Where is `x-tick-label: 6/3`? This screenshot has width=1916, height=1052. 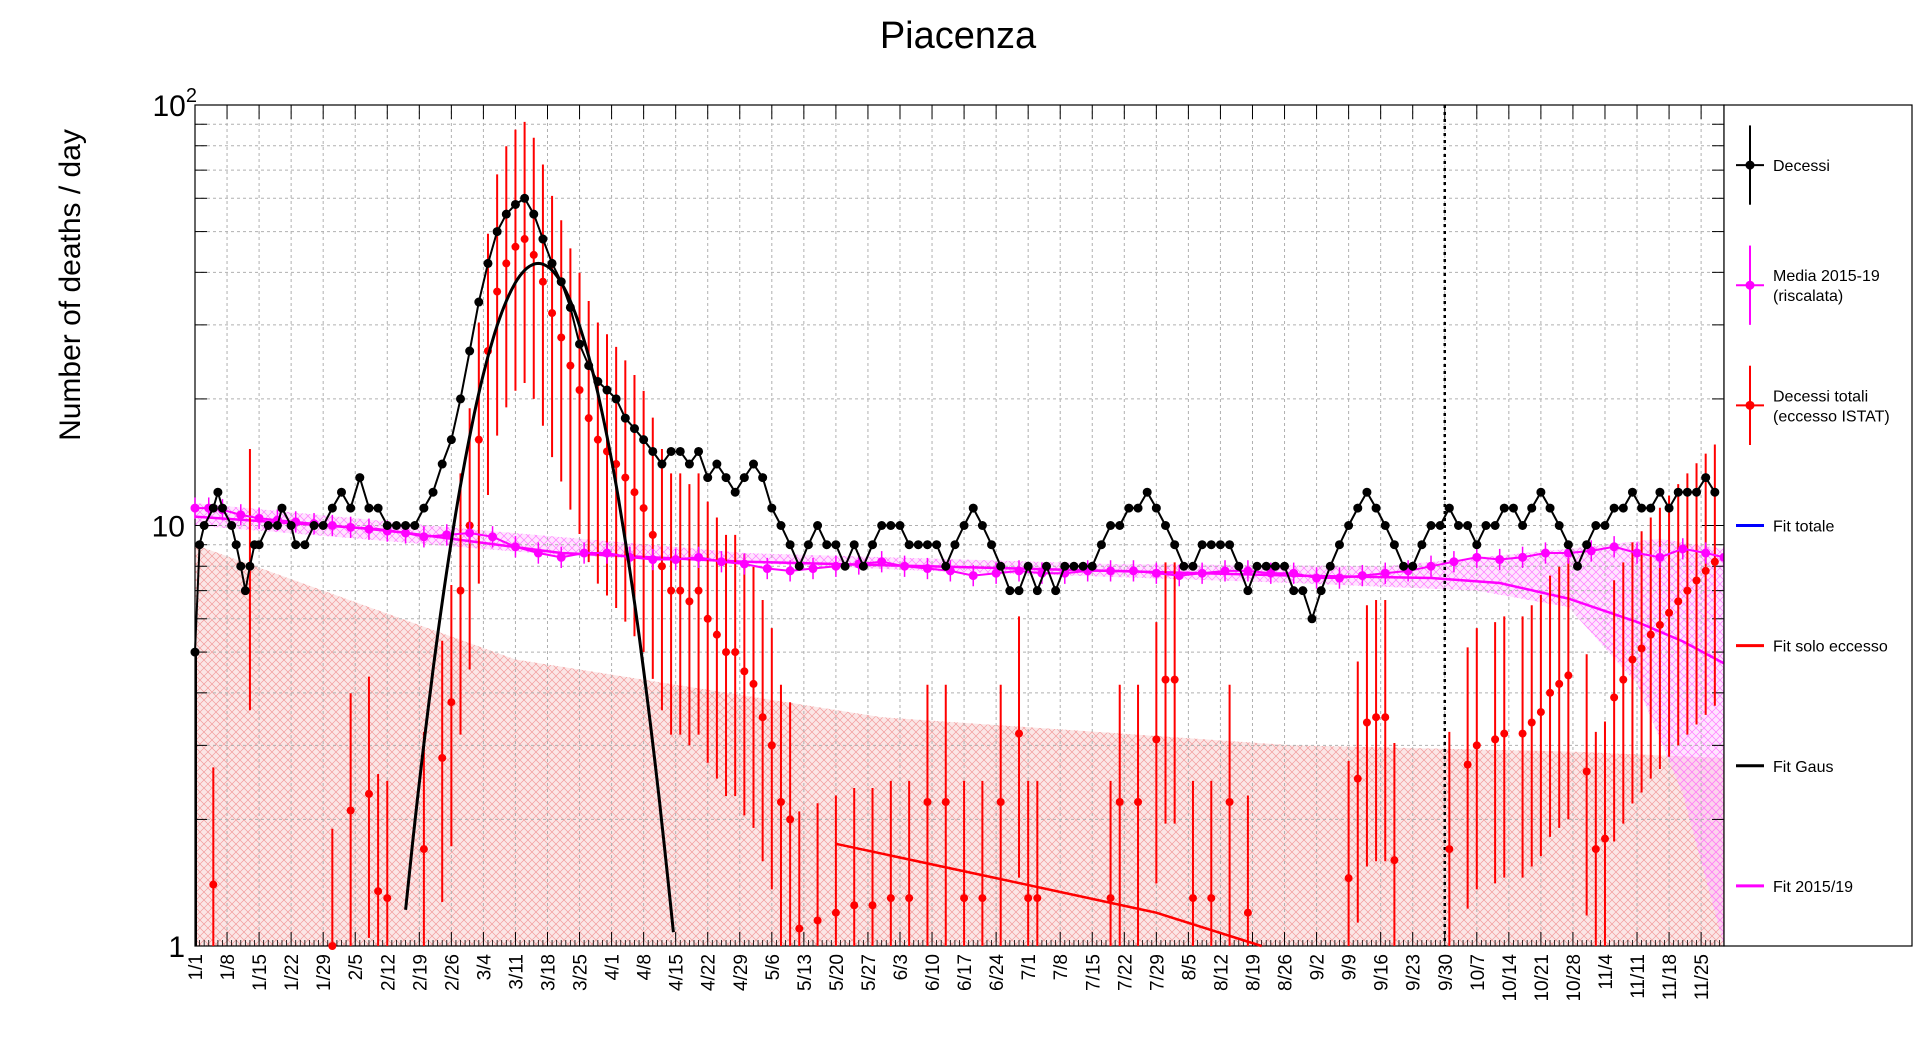 x-tick-label: 6/3 is located at coordinates (901, 967).